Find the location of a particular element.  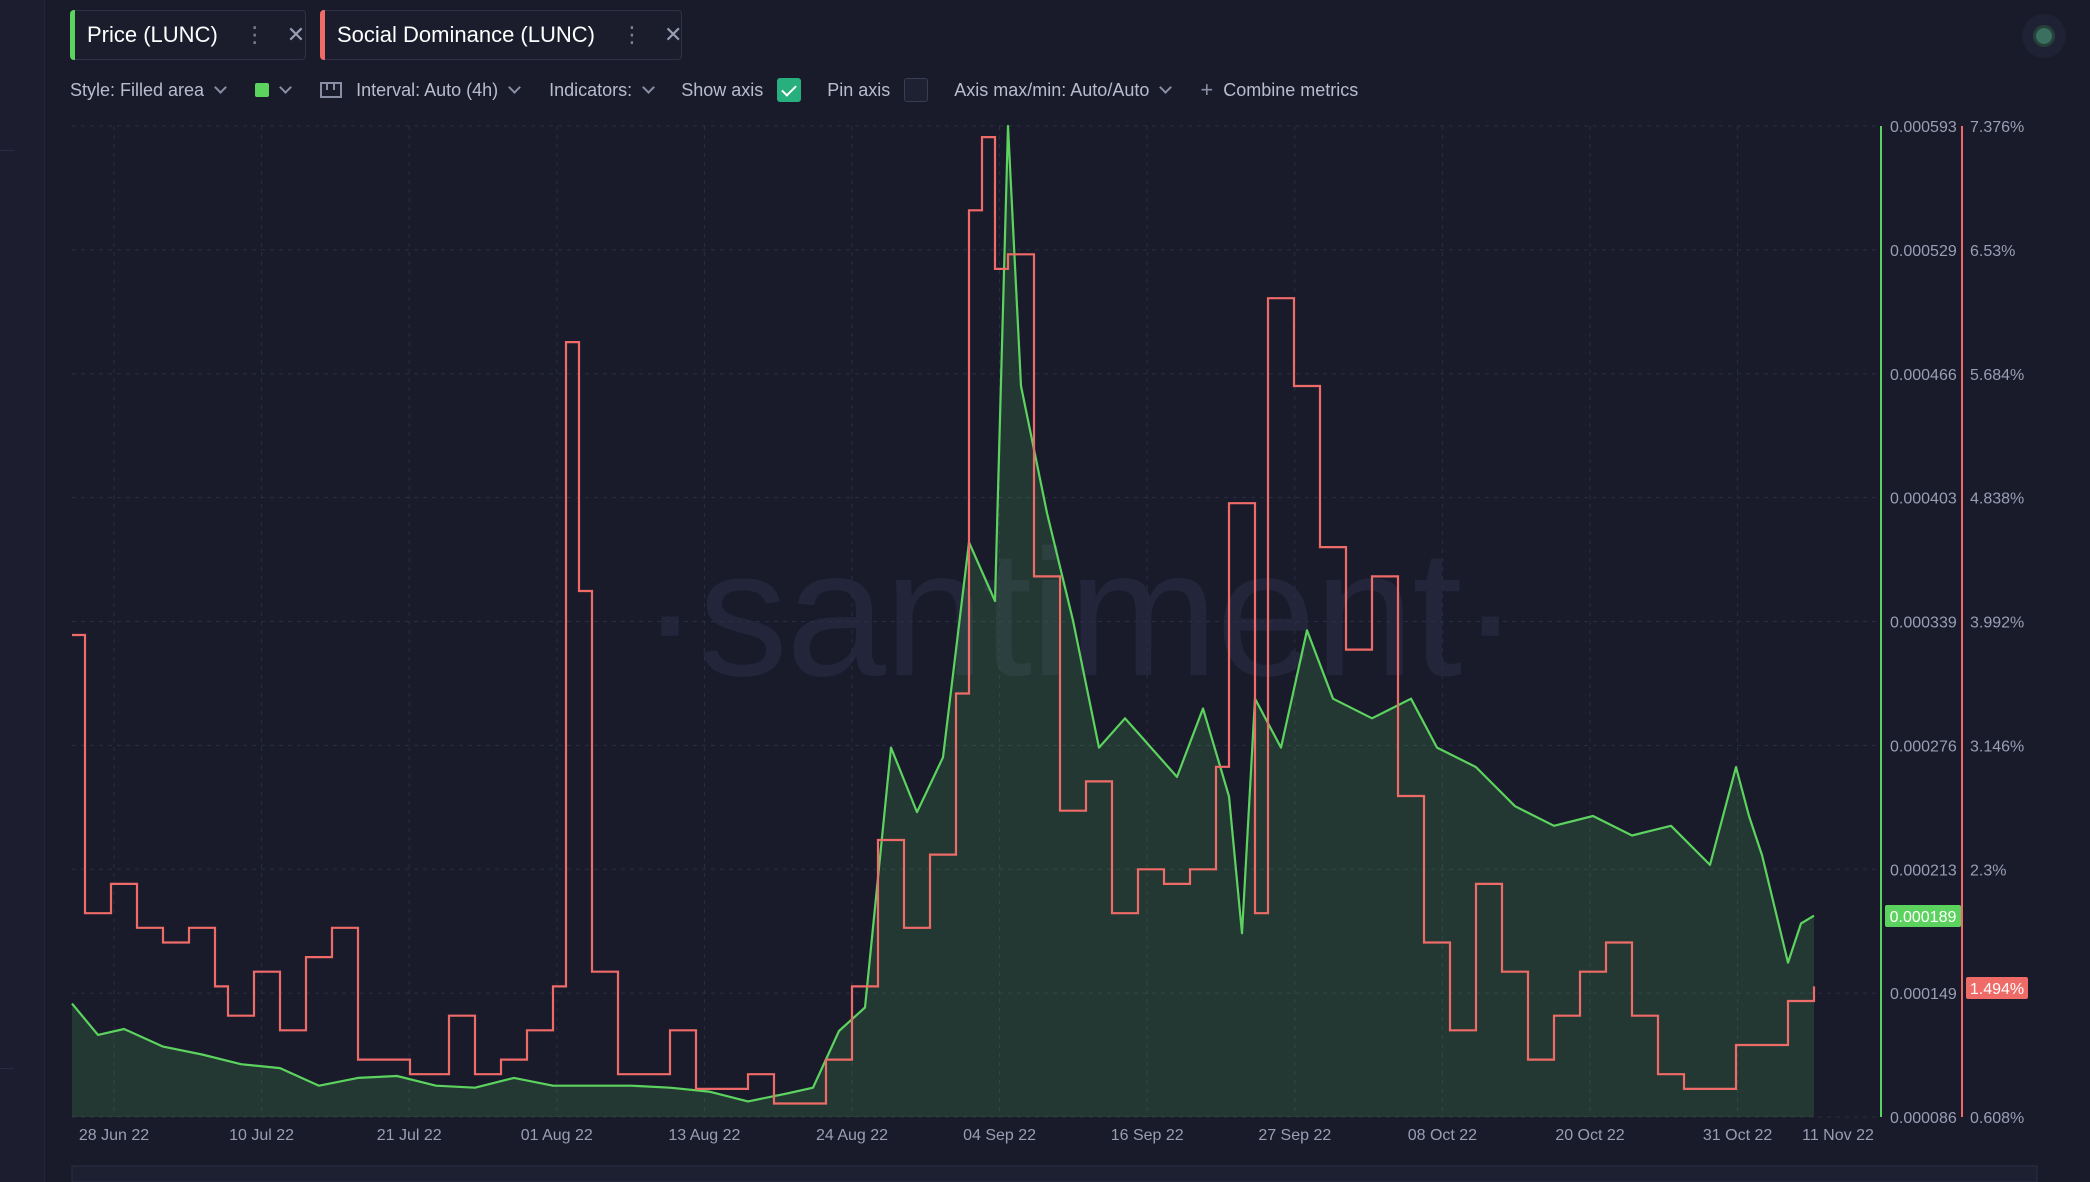

combine-metrics-button: + Combine metrics is located at coordinates (1279, 90).